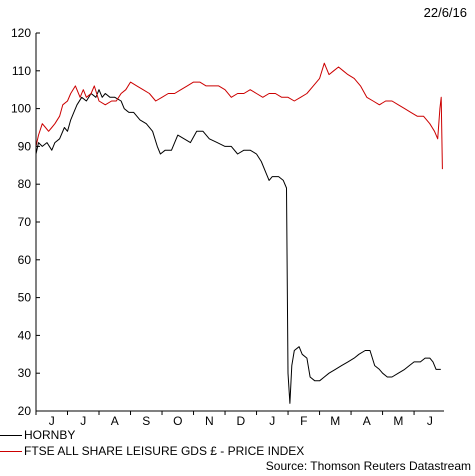 The image size is (475, 476). I want to click on y-axis: 20 30 40 50 60 70 80 90 100 110 120, so click(25, 222).